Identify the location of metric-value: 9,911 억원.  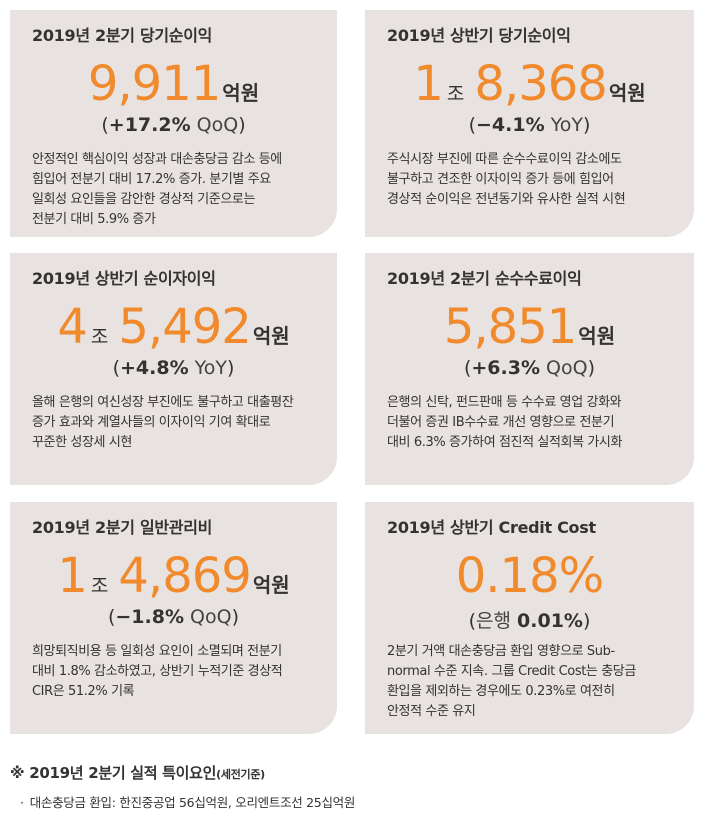
(173, 84).